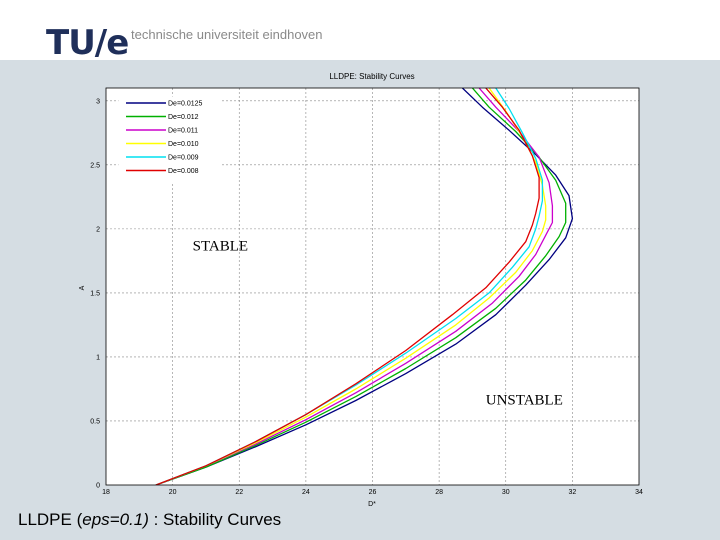  I want to click on y-tick-label: 2.5, so click(95, 165).